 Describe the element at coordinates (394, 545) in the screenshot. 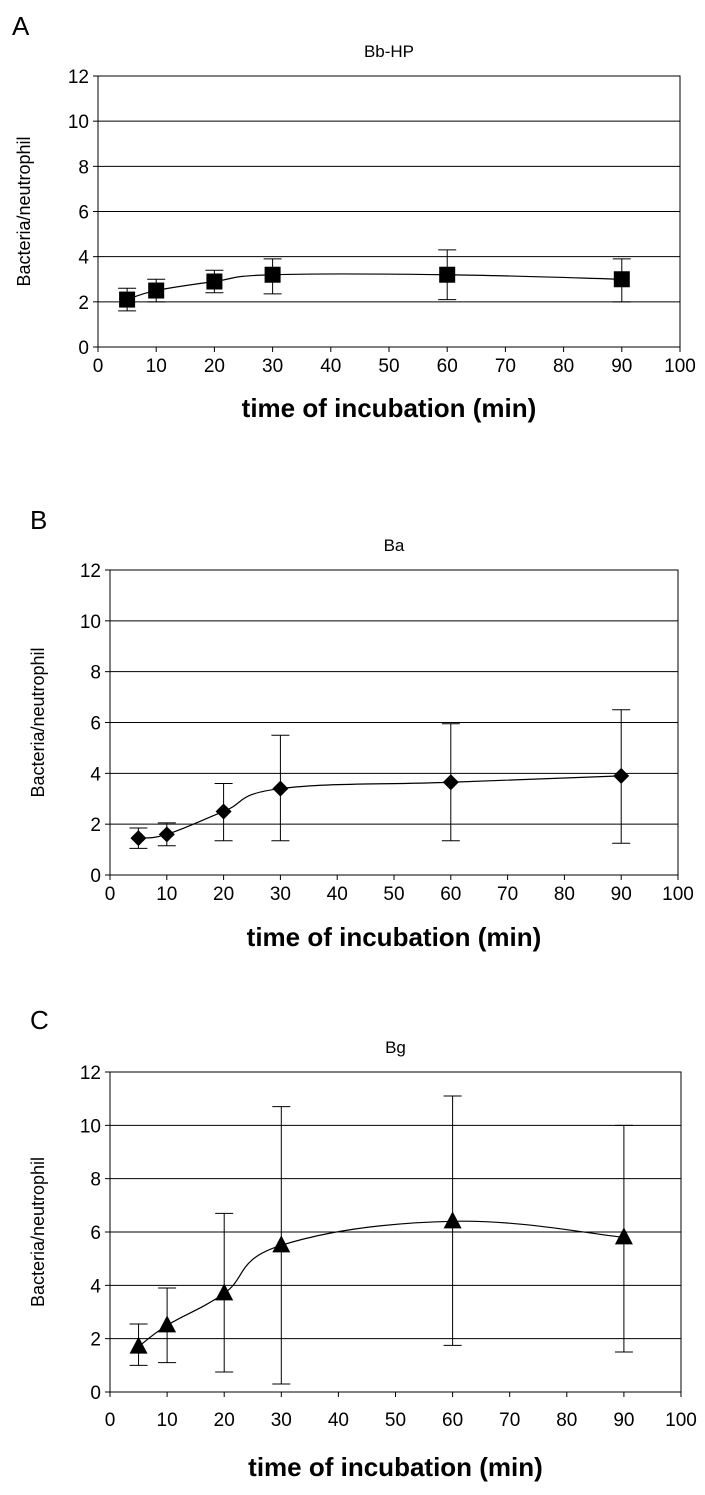

I see `chart-title: Ba` at that location.